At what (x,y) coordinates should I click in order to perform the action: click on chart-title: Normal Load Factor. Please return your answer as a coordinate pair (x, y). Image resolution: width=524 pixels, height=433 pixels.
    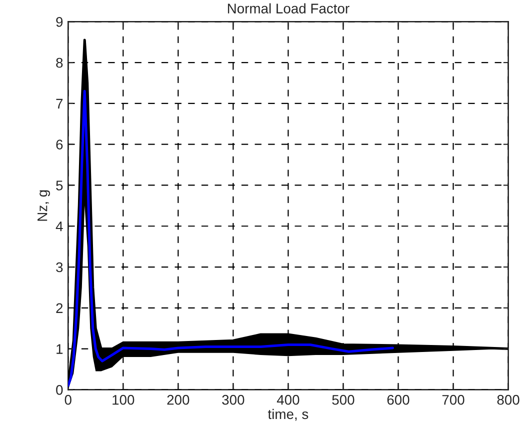
    Looking at the image, I should click on (289, 8).